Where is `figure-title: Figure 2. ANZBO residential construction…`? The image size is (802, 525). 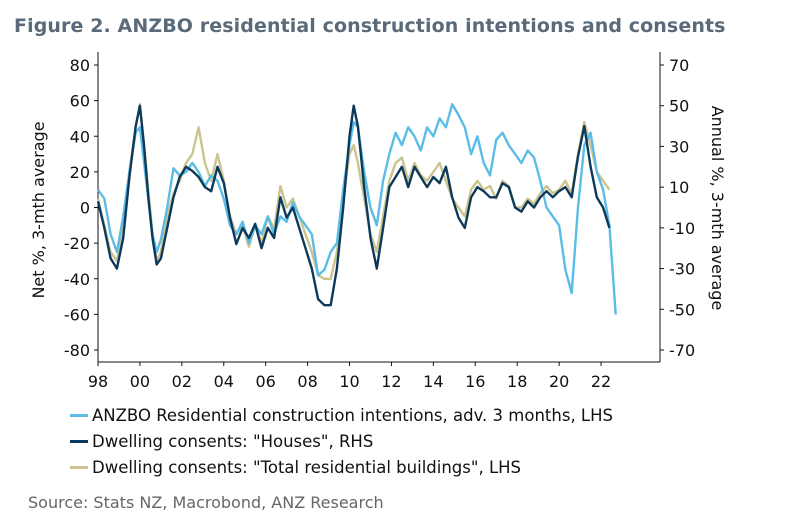 figure-title: Figure 2. ANZBO residential construction… is located at coordinates (370, 26).